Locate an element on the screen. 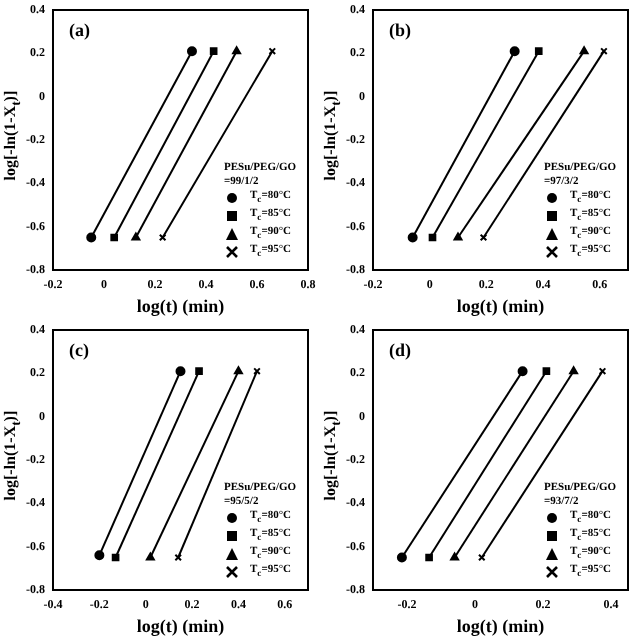 This screenshot has width=640, height=640. text: (c) is located at coordinates (79, 349).